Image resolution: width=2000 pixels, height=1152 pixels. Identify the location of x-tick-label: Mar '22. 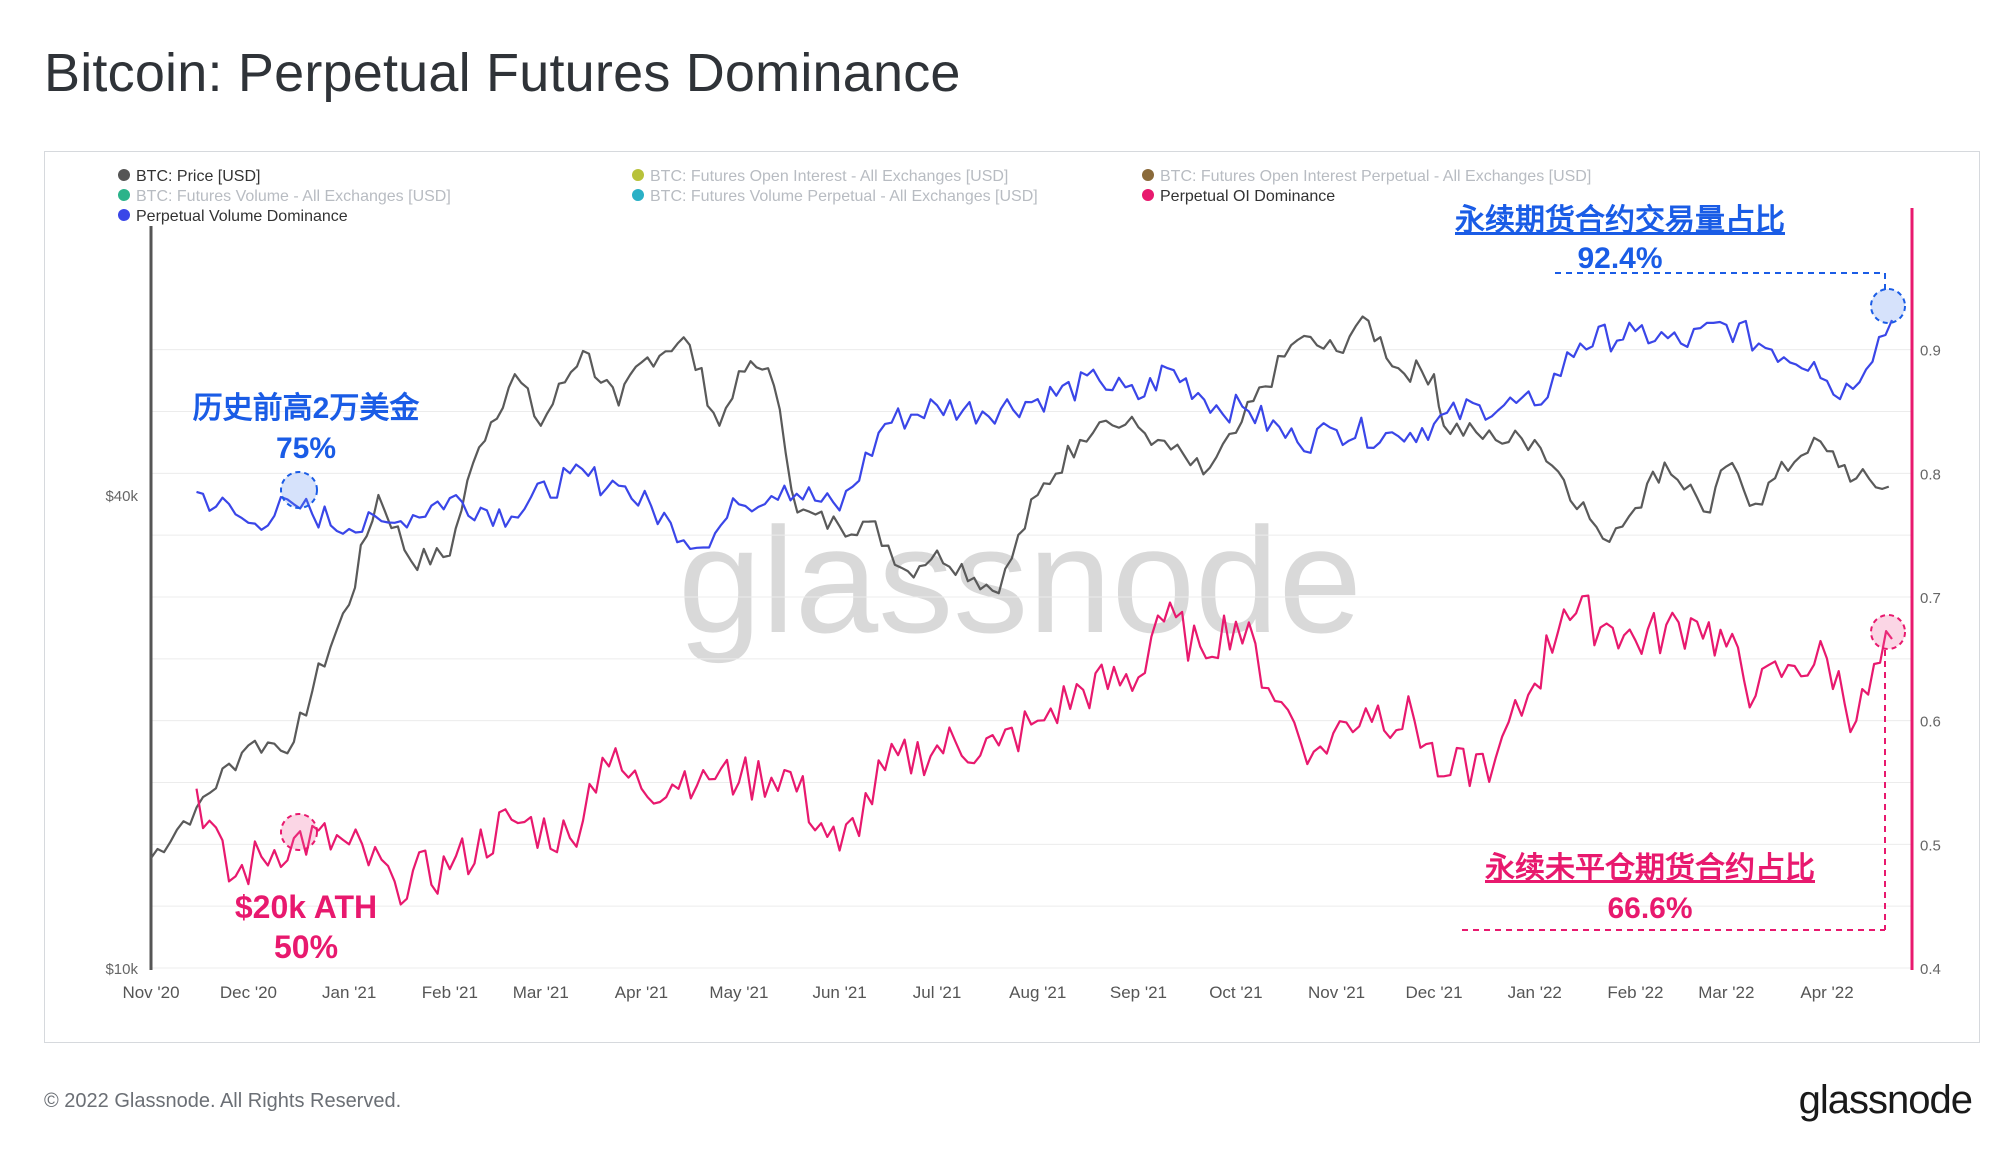
(1726, 992).